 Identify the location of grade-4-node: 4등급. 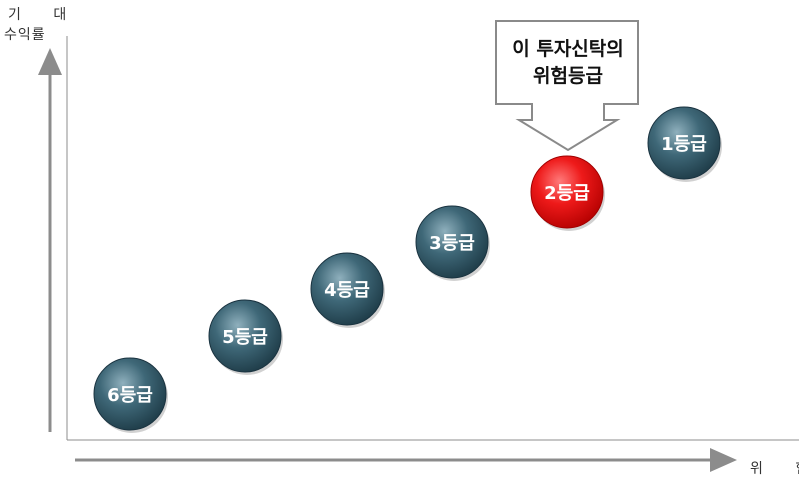
(347, 290).